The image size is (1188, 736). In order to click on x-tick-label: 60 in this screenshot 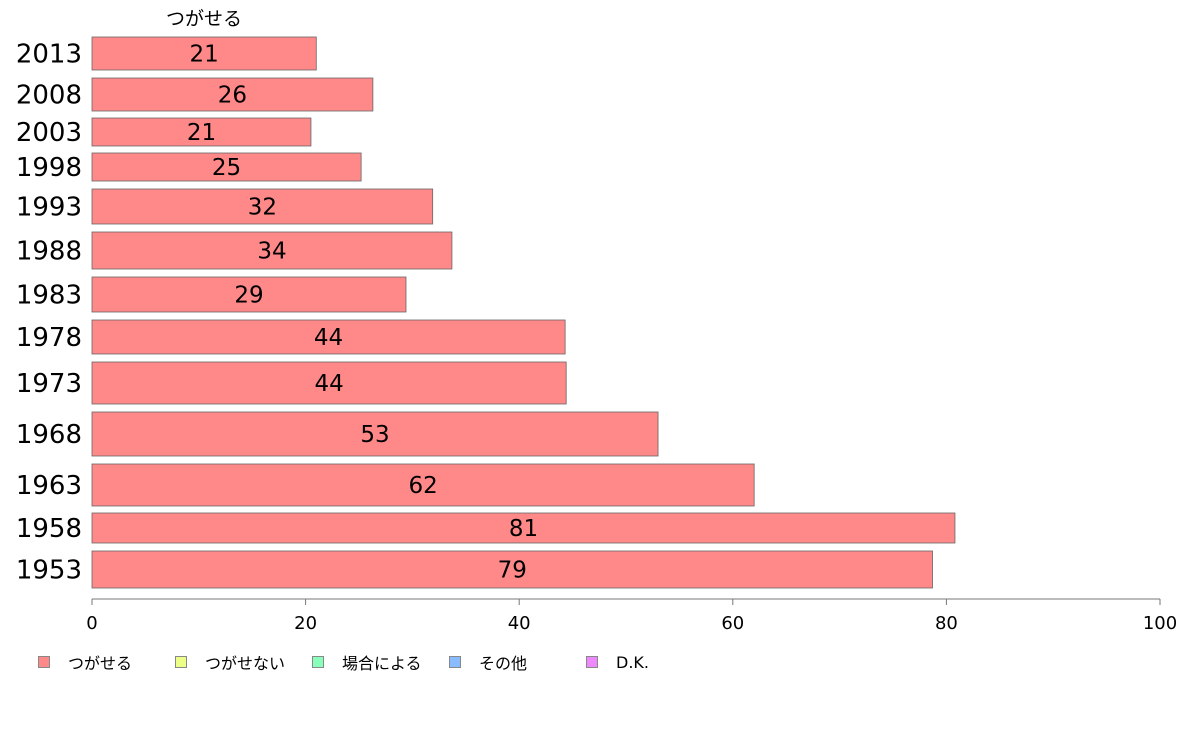, I will do `click(732, 623)`.